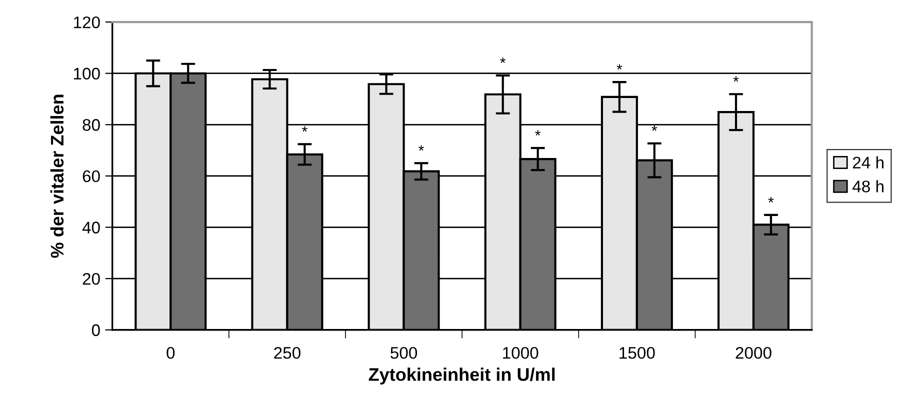  What do you see at coordinates (87, 22) in the screenshot?
I see `y-tick-label: 120` at bounding box center [87, 22].